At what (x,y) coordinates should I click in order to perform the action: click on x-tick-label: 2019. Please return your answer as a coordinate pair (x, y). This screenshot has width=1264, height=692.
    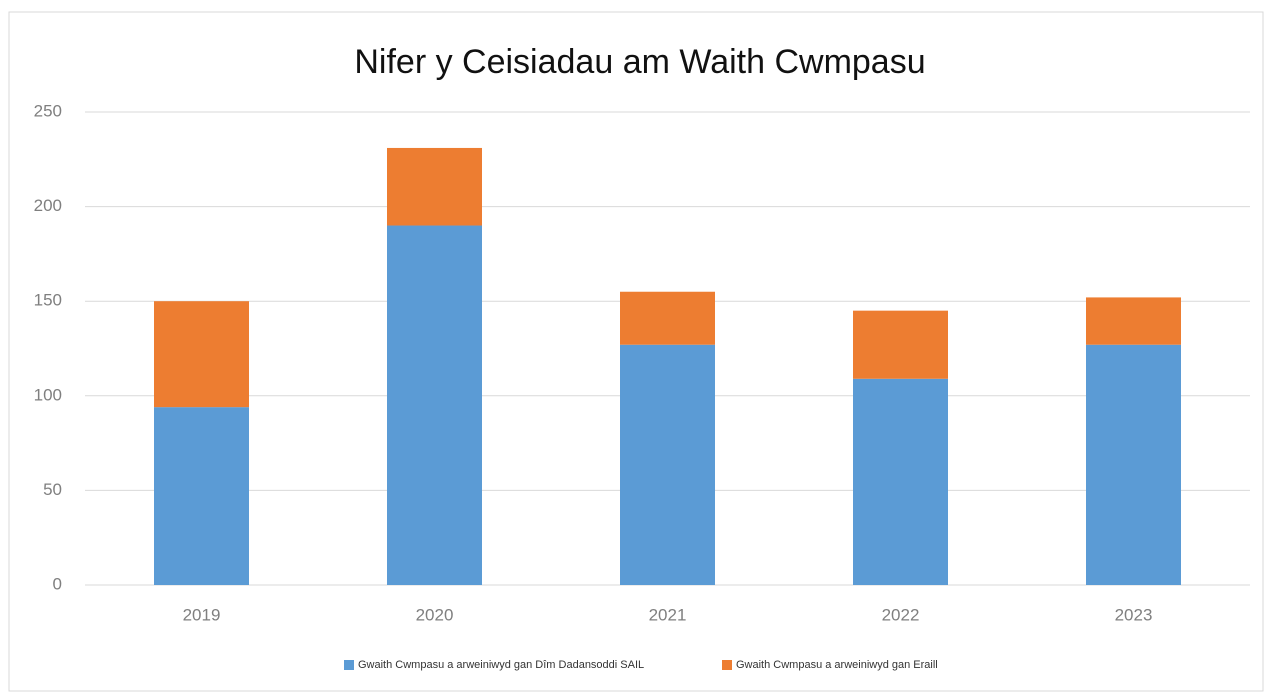
    Looking at the image, I should click on (202, 614).